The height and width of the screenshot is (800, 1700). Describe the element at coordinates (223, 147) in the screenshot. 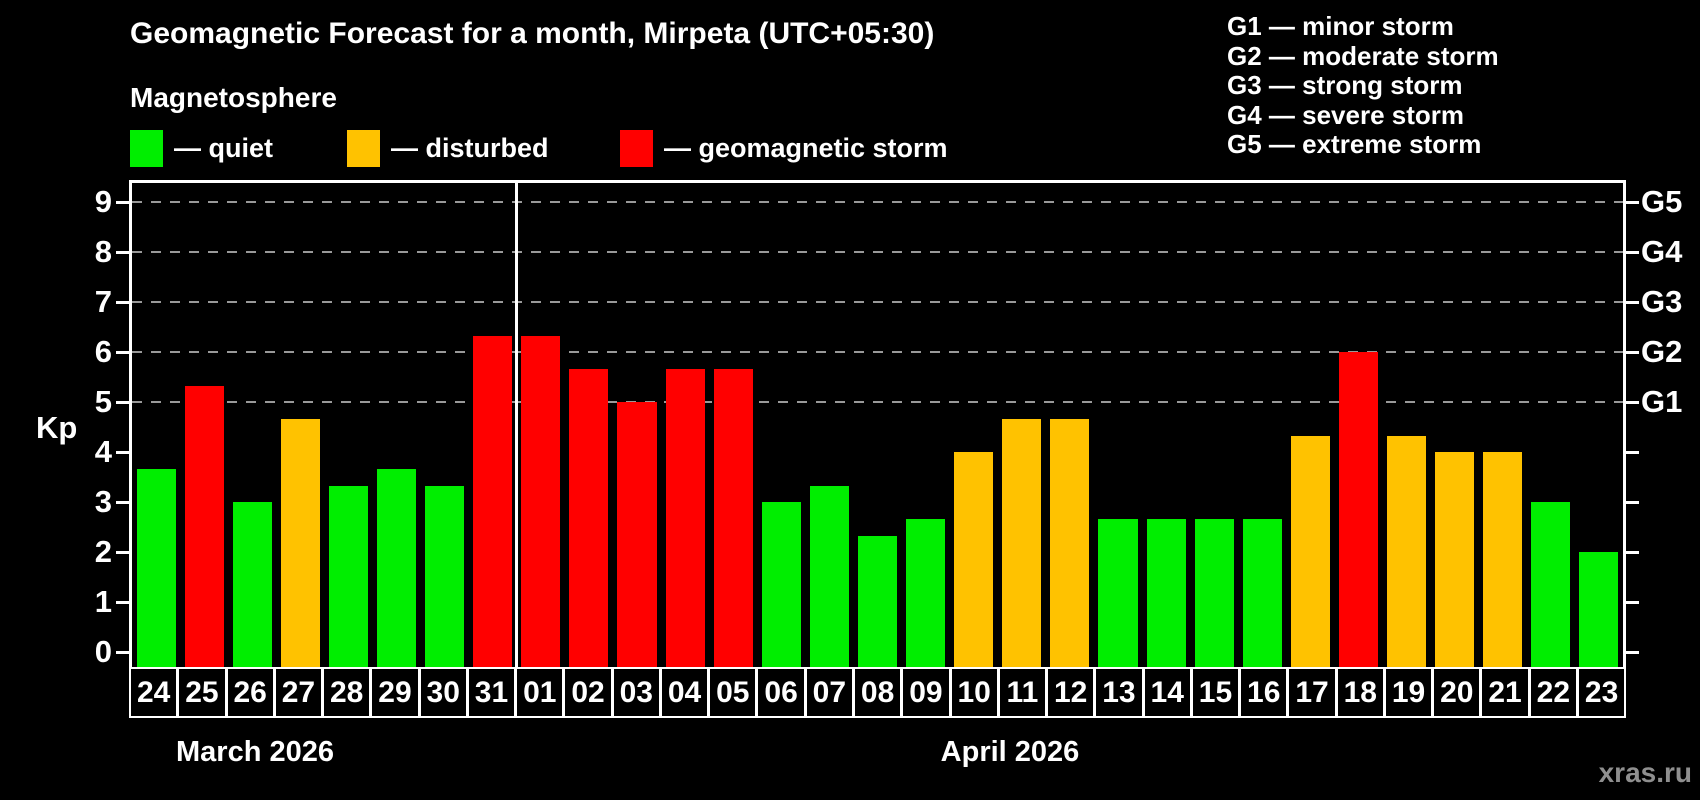

I see `legend-label-quiet: — quiet` at that location.